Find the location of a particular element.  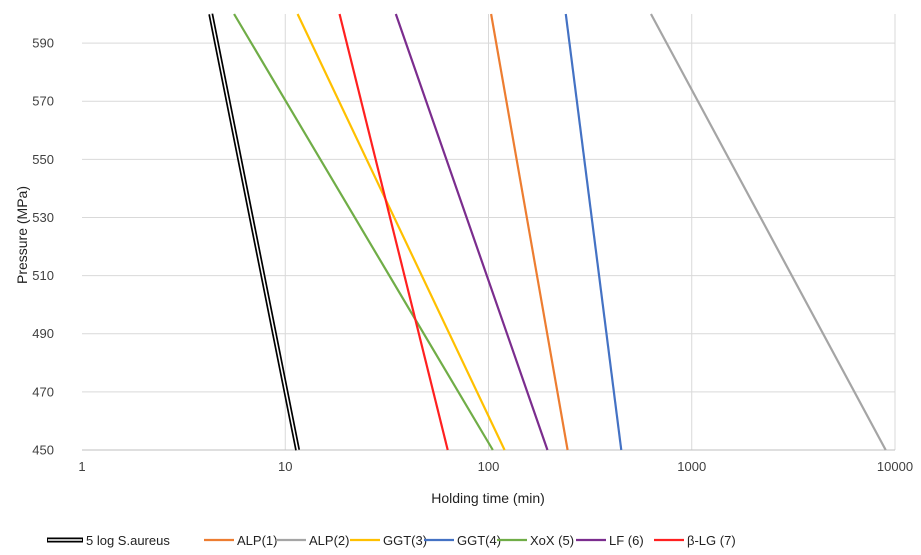

legend-label: ALP(2) is located at coordinates (329, 540).